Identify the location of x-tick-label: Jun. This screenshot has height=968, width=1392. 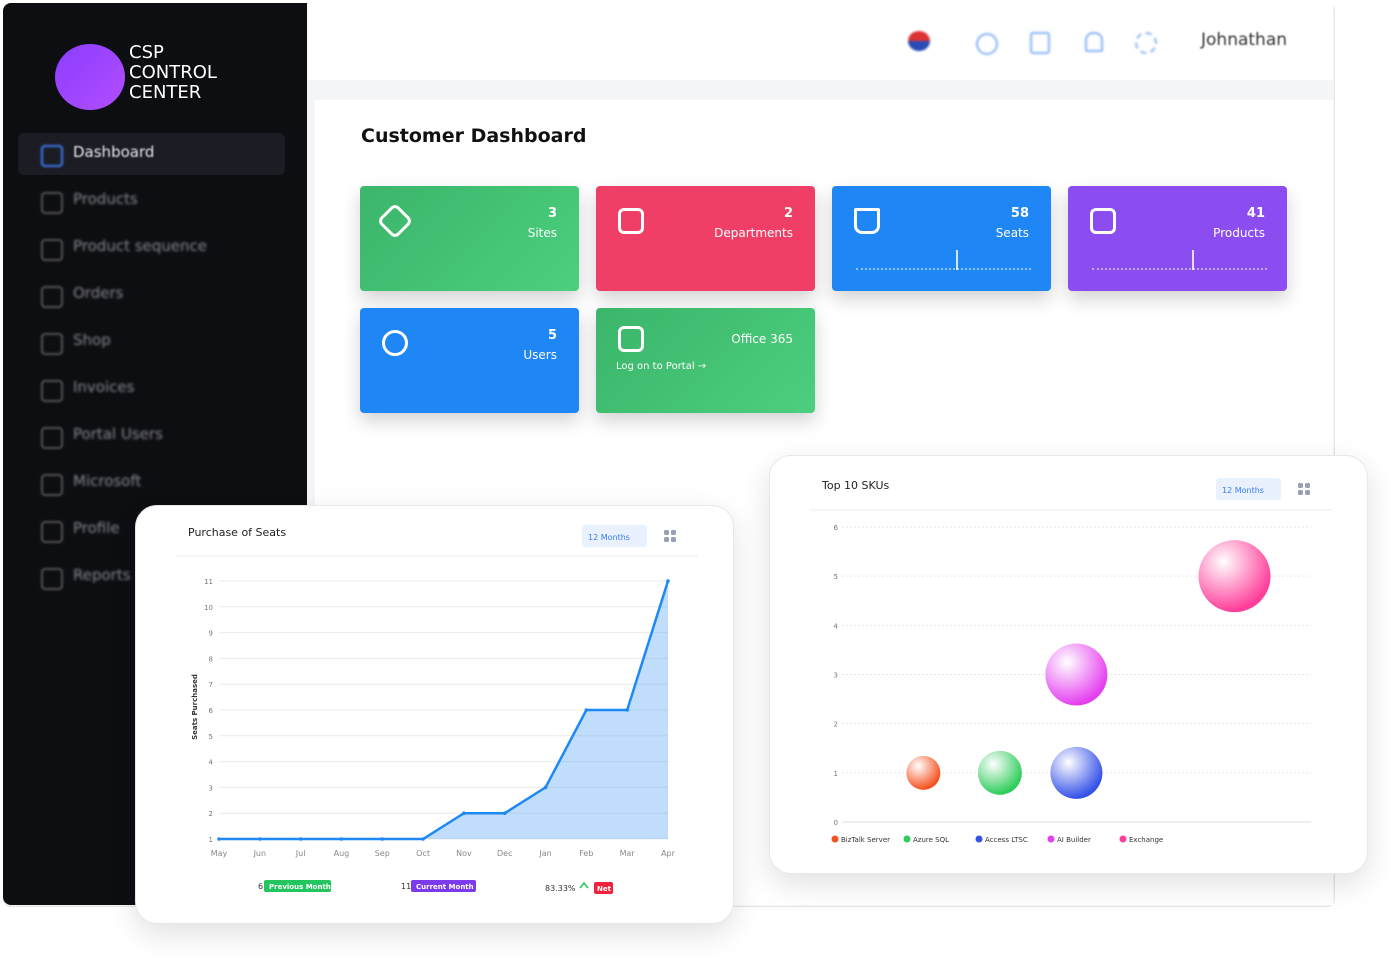
(259, 853).